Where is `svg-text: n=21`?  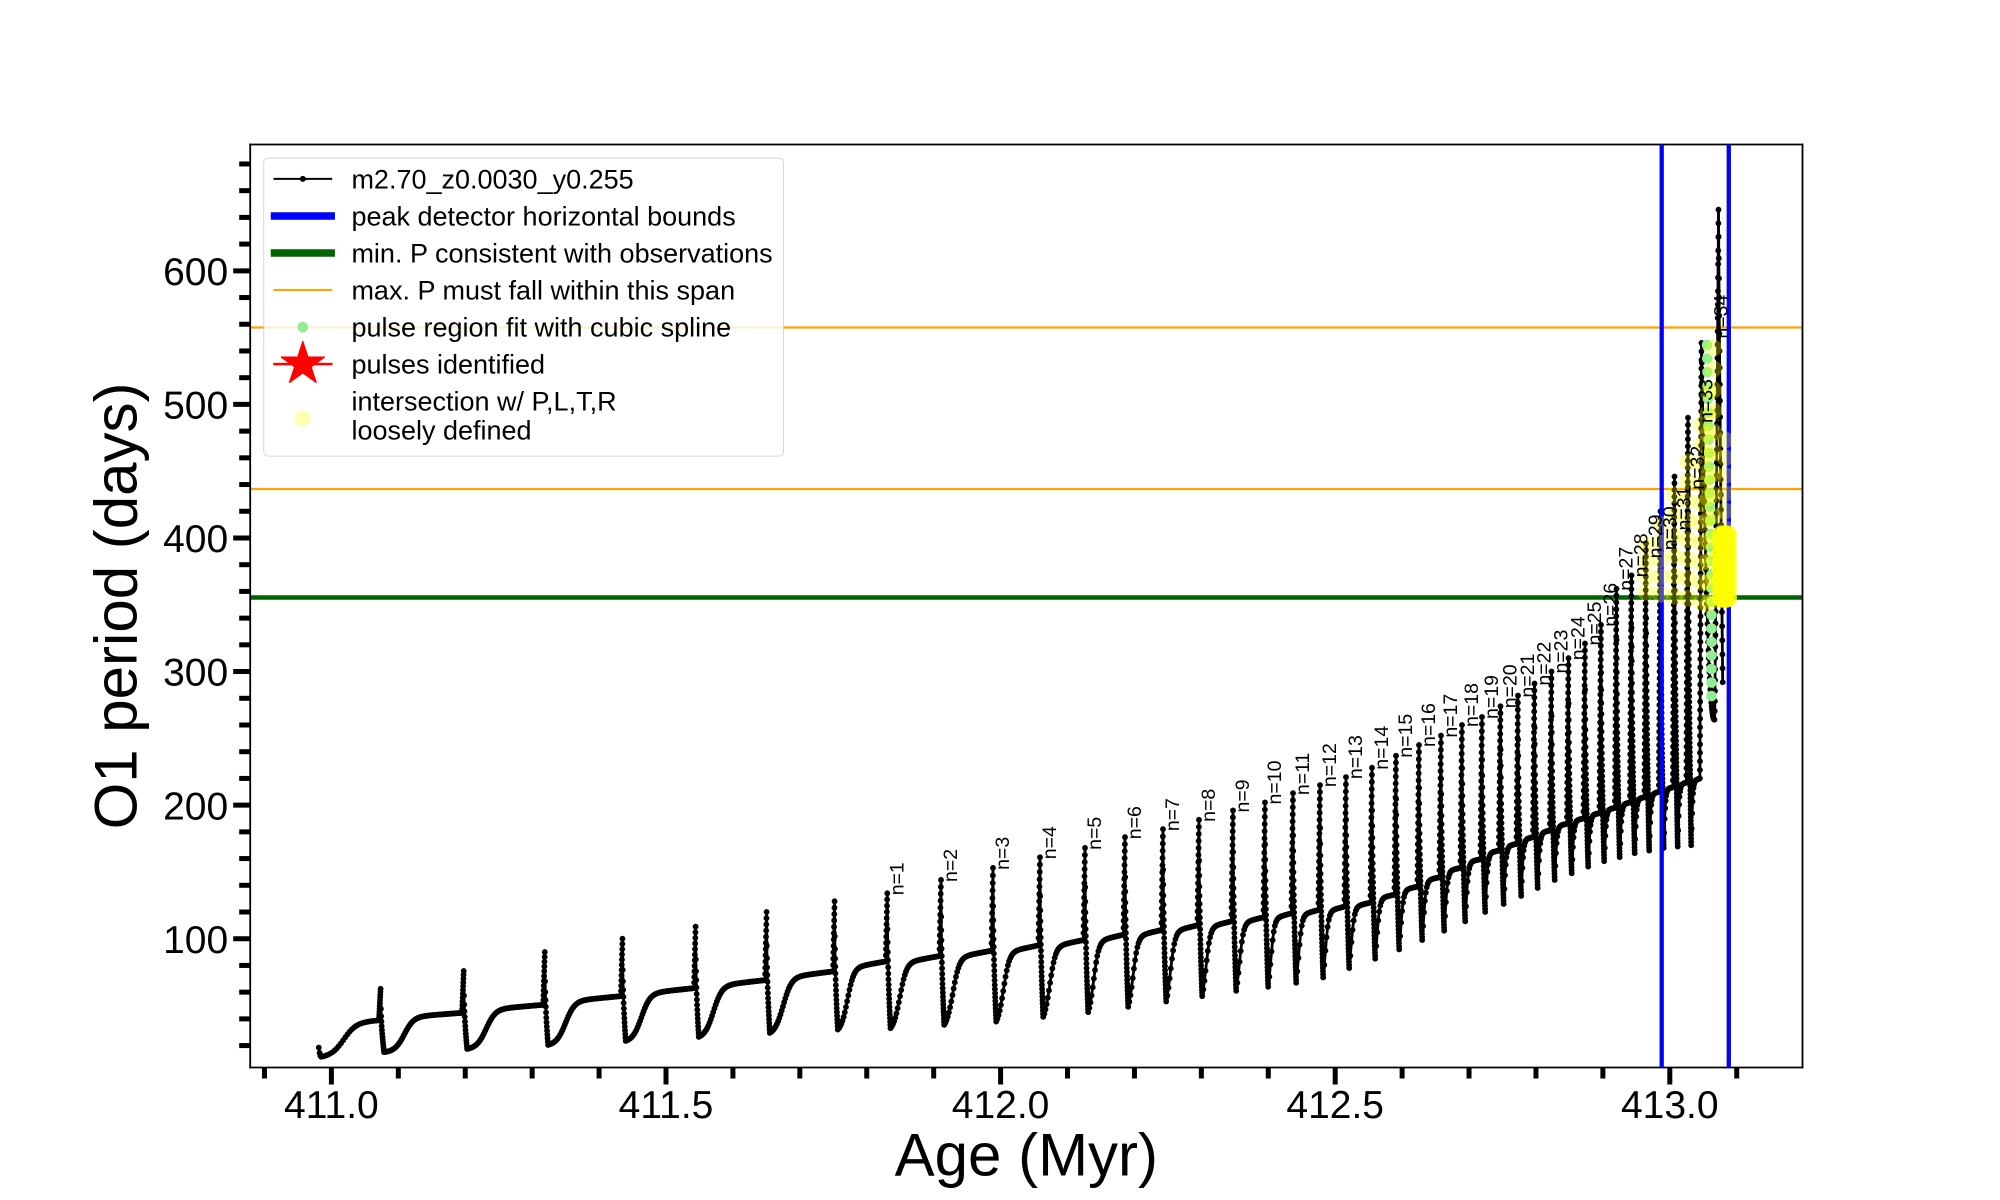 svg-text: n=21 is located at coordinates (1528, 676).